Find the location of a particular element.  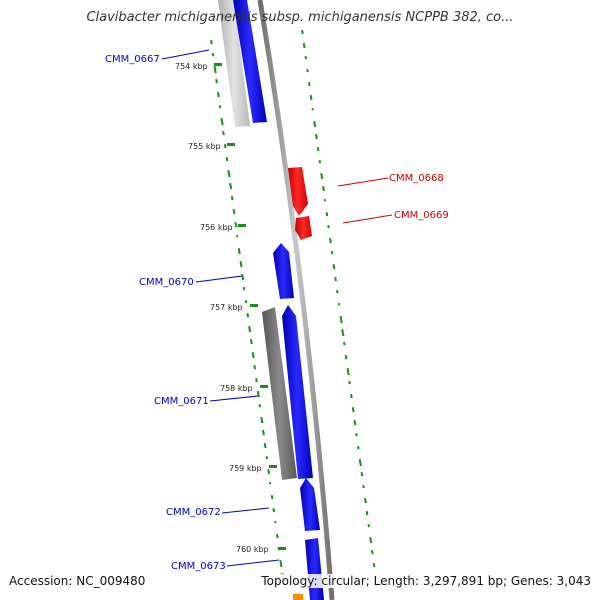

gc-skew-outer-track is located at coordinates (339, 304).